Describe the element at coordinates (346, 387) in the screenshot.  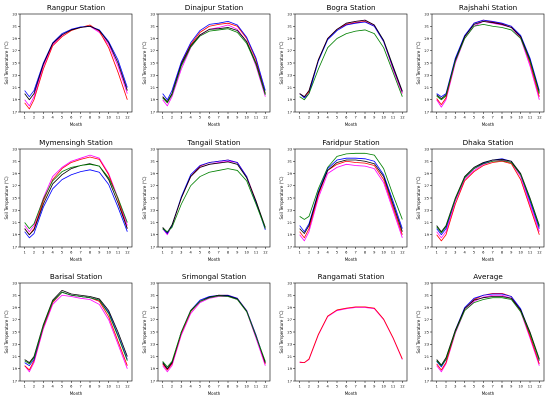
I see `x-tick-label: 6` at that location.